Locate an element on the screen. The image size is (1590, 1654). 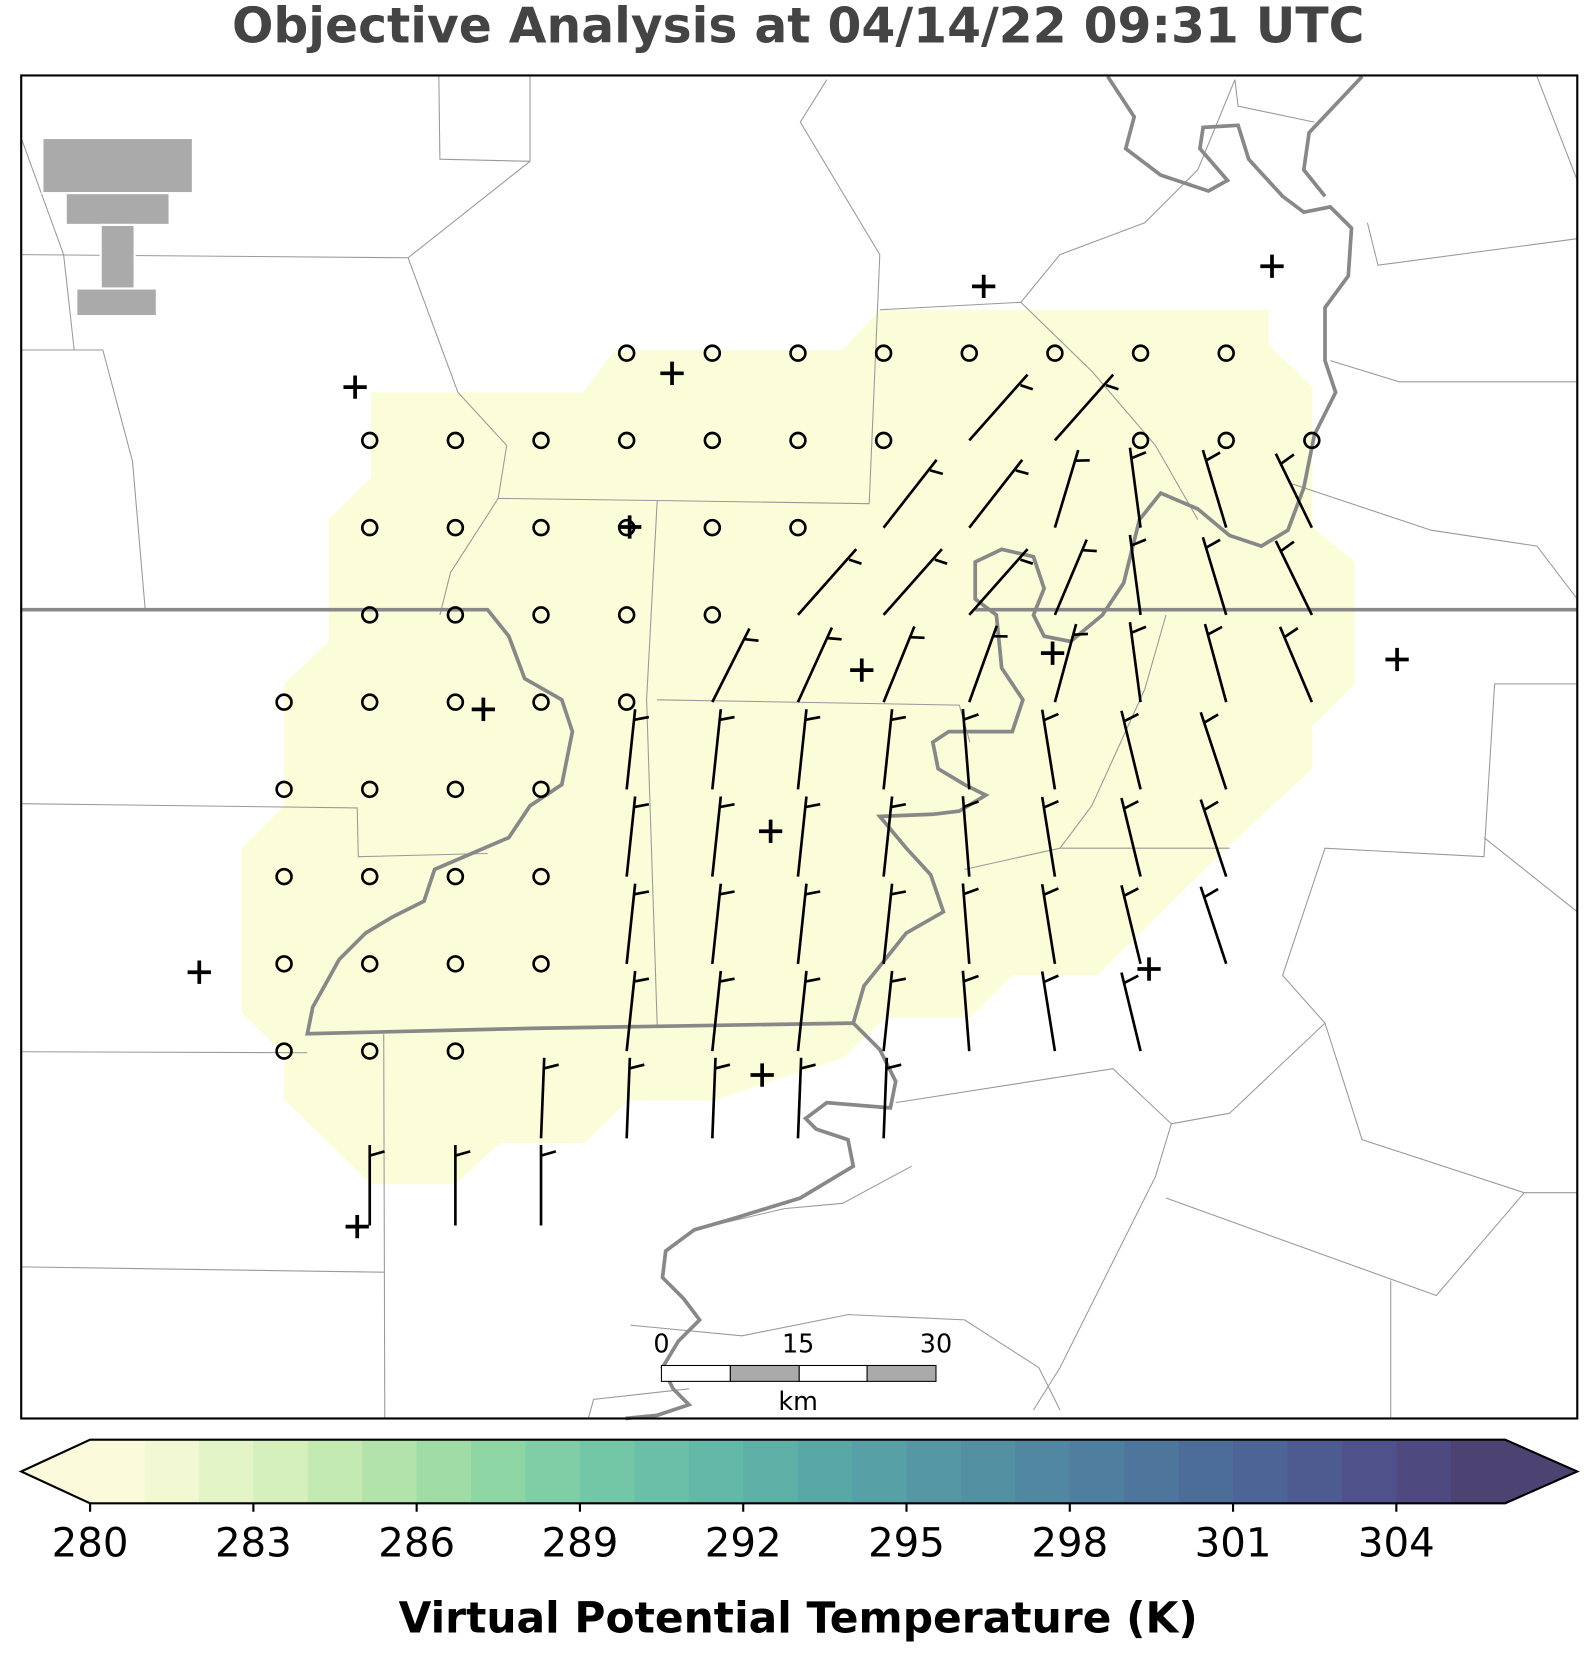
colorbar-tick-label: 292 is located at coordinates (743, 1543).